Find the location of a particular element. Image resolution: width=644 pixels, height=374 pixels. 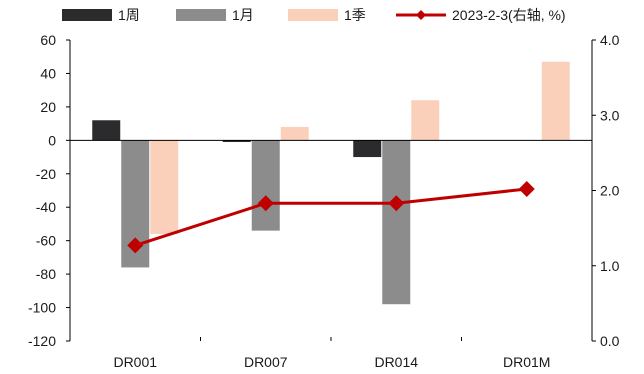

left-tick-label: -100 is located at coordinates (42, 308).